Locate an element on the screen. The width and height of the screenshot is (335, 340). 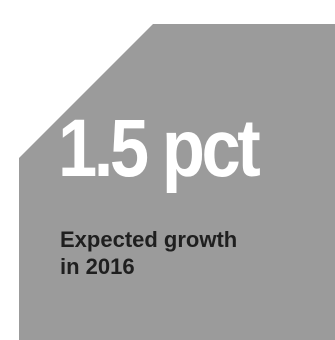
growth-caption: Expected growth in 2016 is located at coordinates (148, 253).